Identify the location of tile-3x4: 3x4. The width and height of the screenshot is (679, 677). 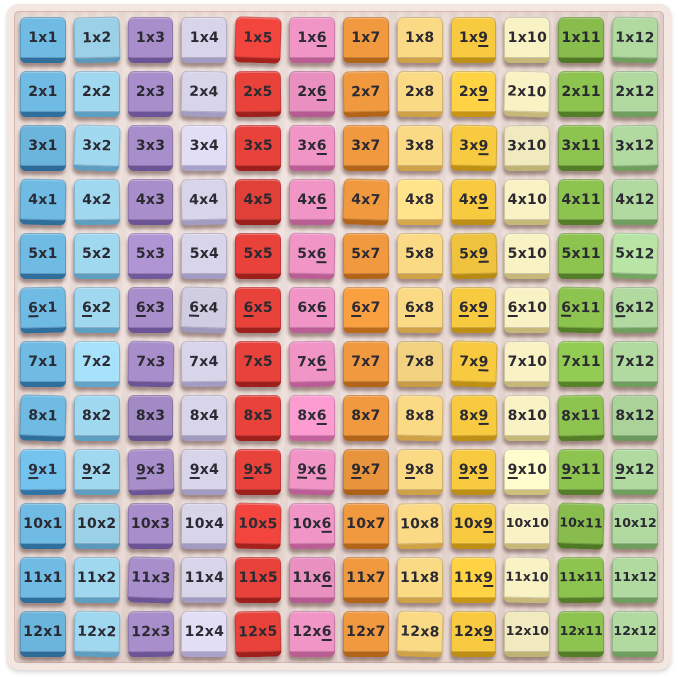
(204, 148).